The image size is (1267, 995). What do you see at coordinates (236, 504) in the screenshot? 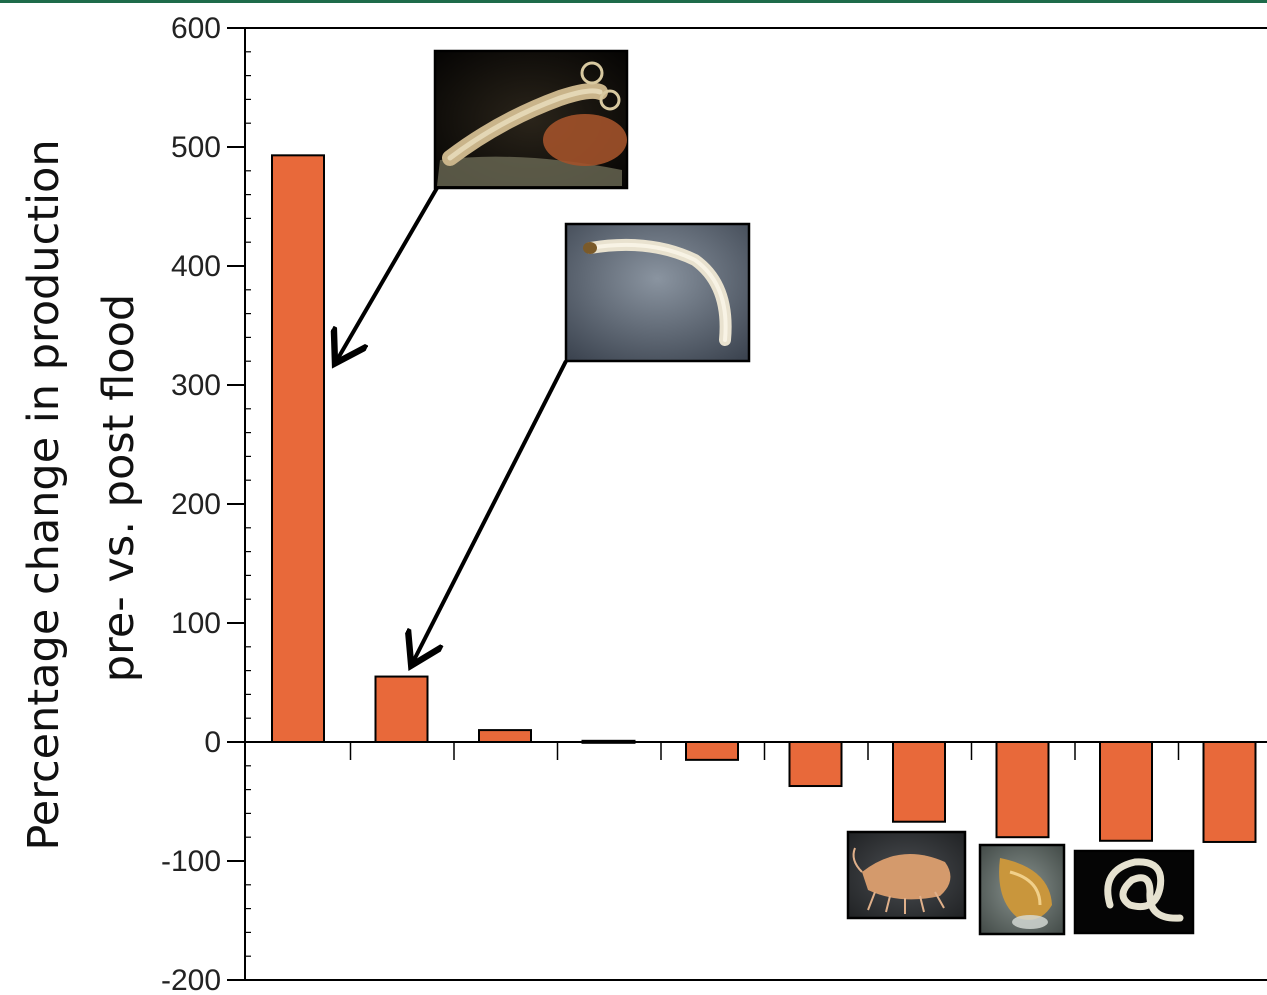
I see `y-major-ticks` at bounding box center [236, 504].